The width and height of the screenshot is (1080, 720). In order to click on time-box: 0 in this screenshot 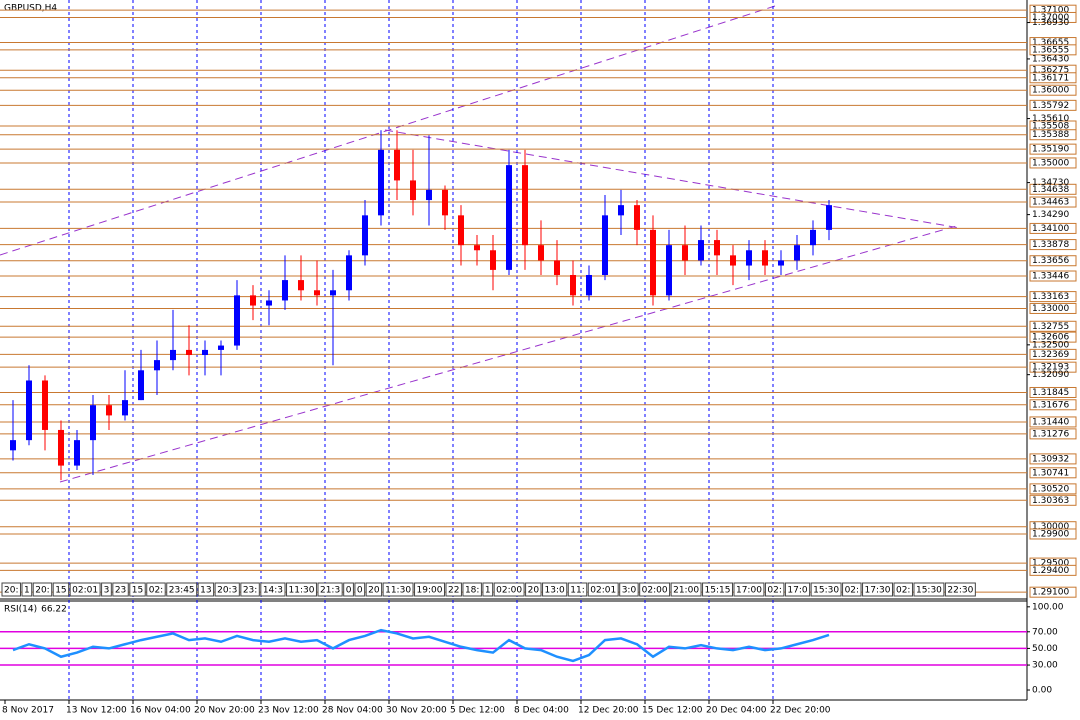, I will do `click(360, 589)`.